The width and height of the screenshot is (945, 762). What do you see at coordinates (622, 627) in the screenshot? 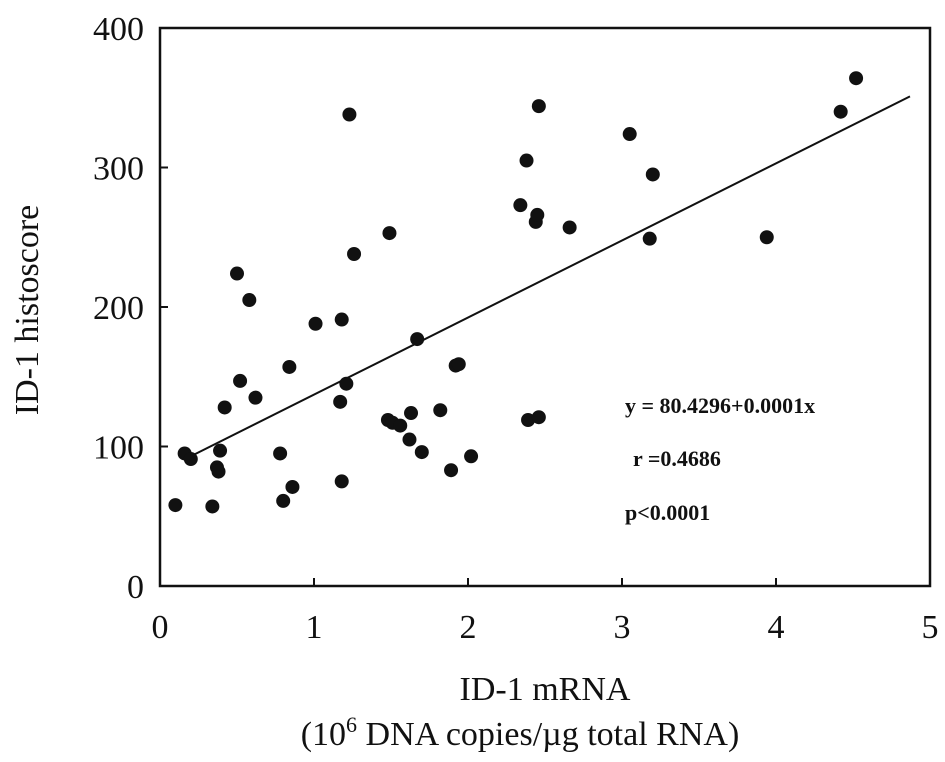
I see `x-tick-label: 3` at bounding box center [622, 627].